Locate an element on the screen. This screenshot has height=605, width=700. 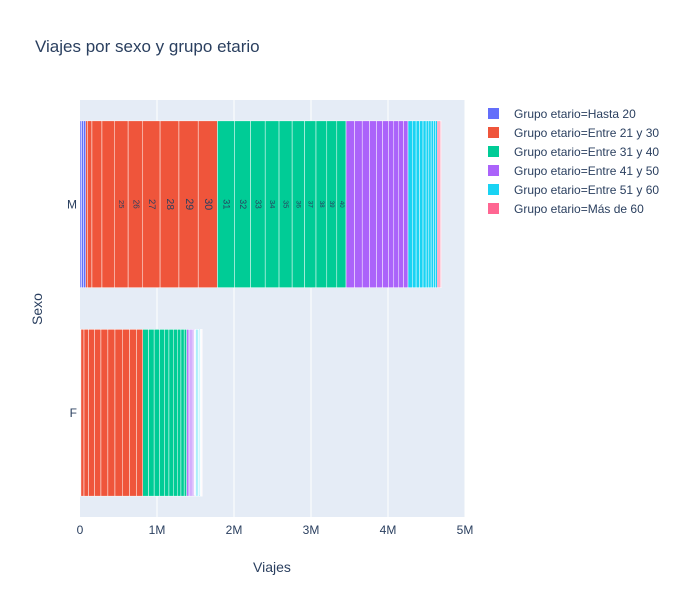
bar-segment-label: 31 is located at coordinates (226, 204).